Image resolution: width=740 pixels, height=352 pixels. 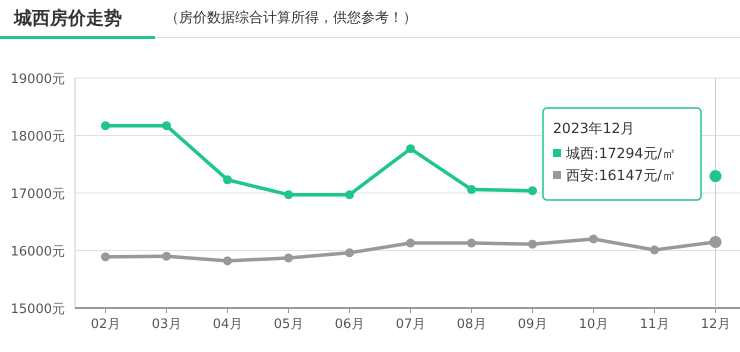 What do you see at coordinates (655, 324) in the screenshot?
I see `x-tick-label: 11月` at bounding box center [655, 324].